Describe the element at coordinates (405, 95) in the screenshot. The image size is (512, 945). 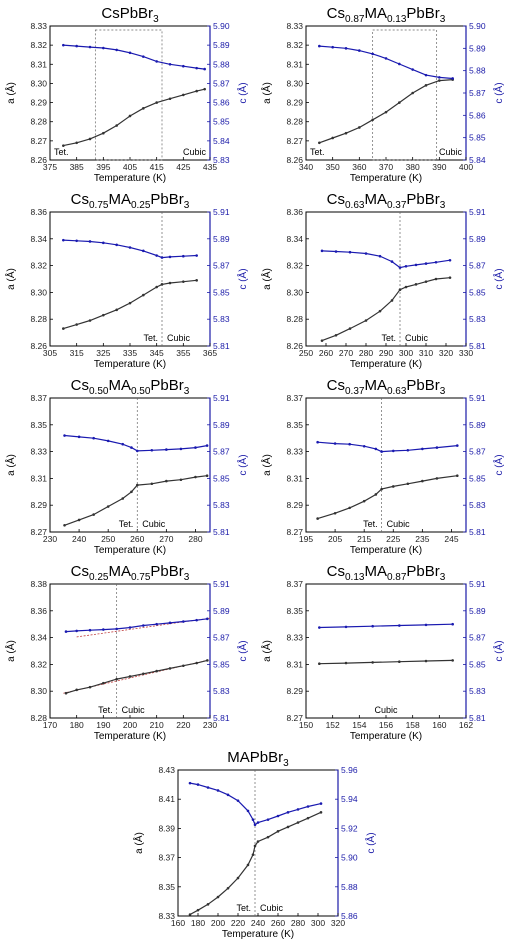
I see `transition-box` at that location.